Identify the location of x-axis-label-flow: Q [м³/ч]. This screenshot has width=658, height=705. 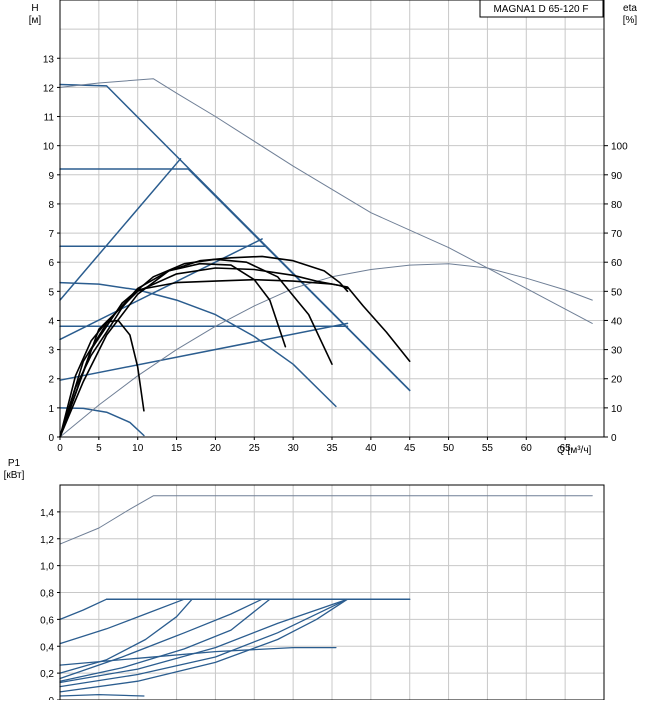
(574, 450).